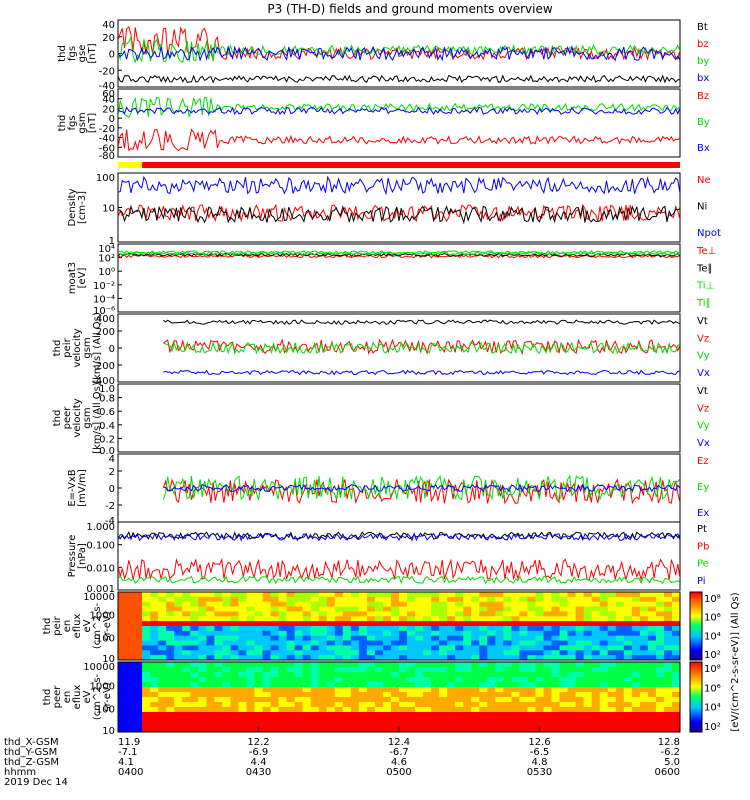 The width and height of the screenshot is (750, 800). Describe the element at coordinates (112, 119) in the screenshot. I see `y-tick-label: 0` at that location.